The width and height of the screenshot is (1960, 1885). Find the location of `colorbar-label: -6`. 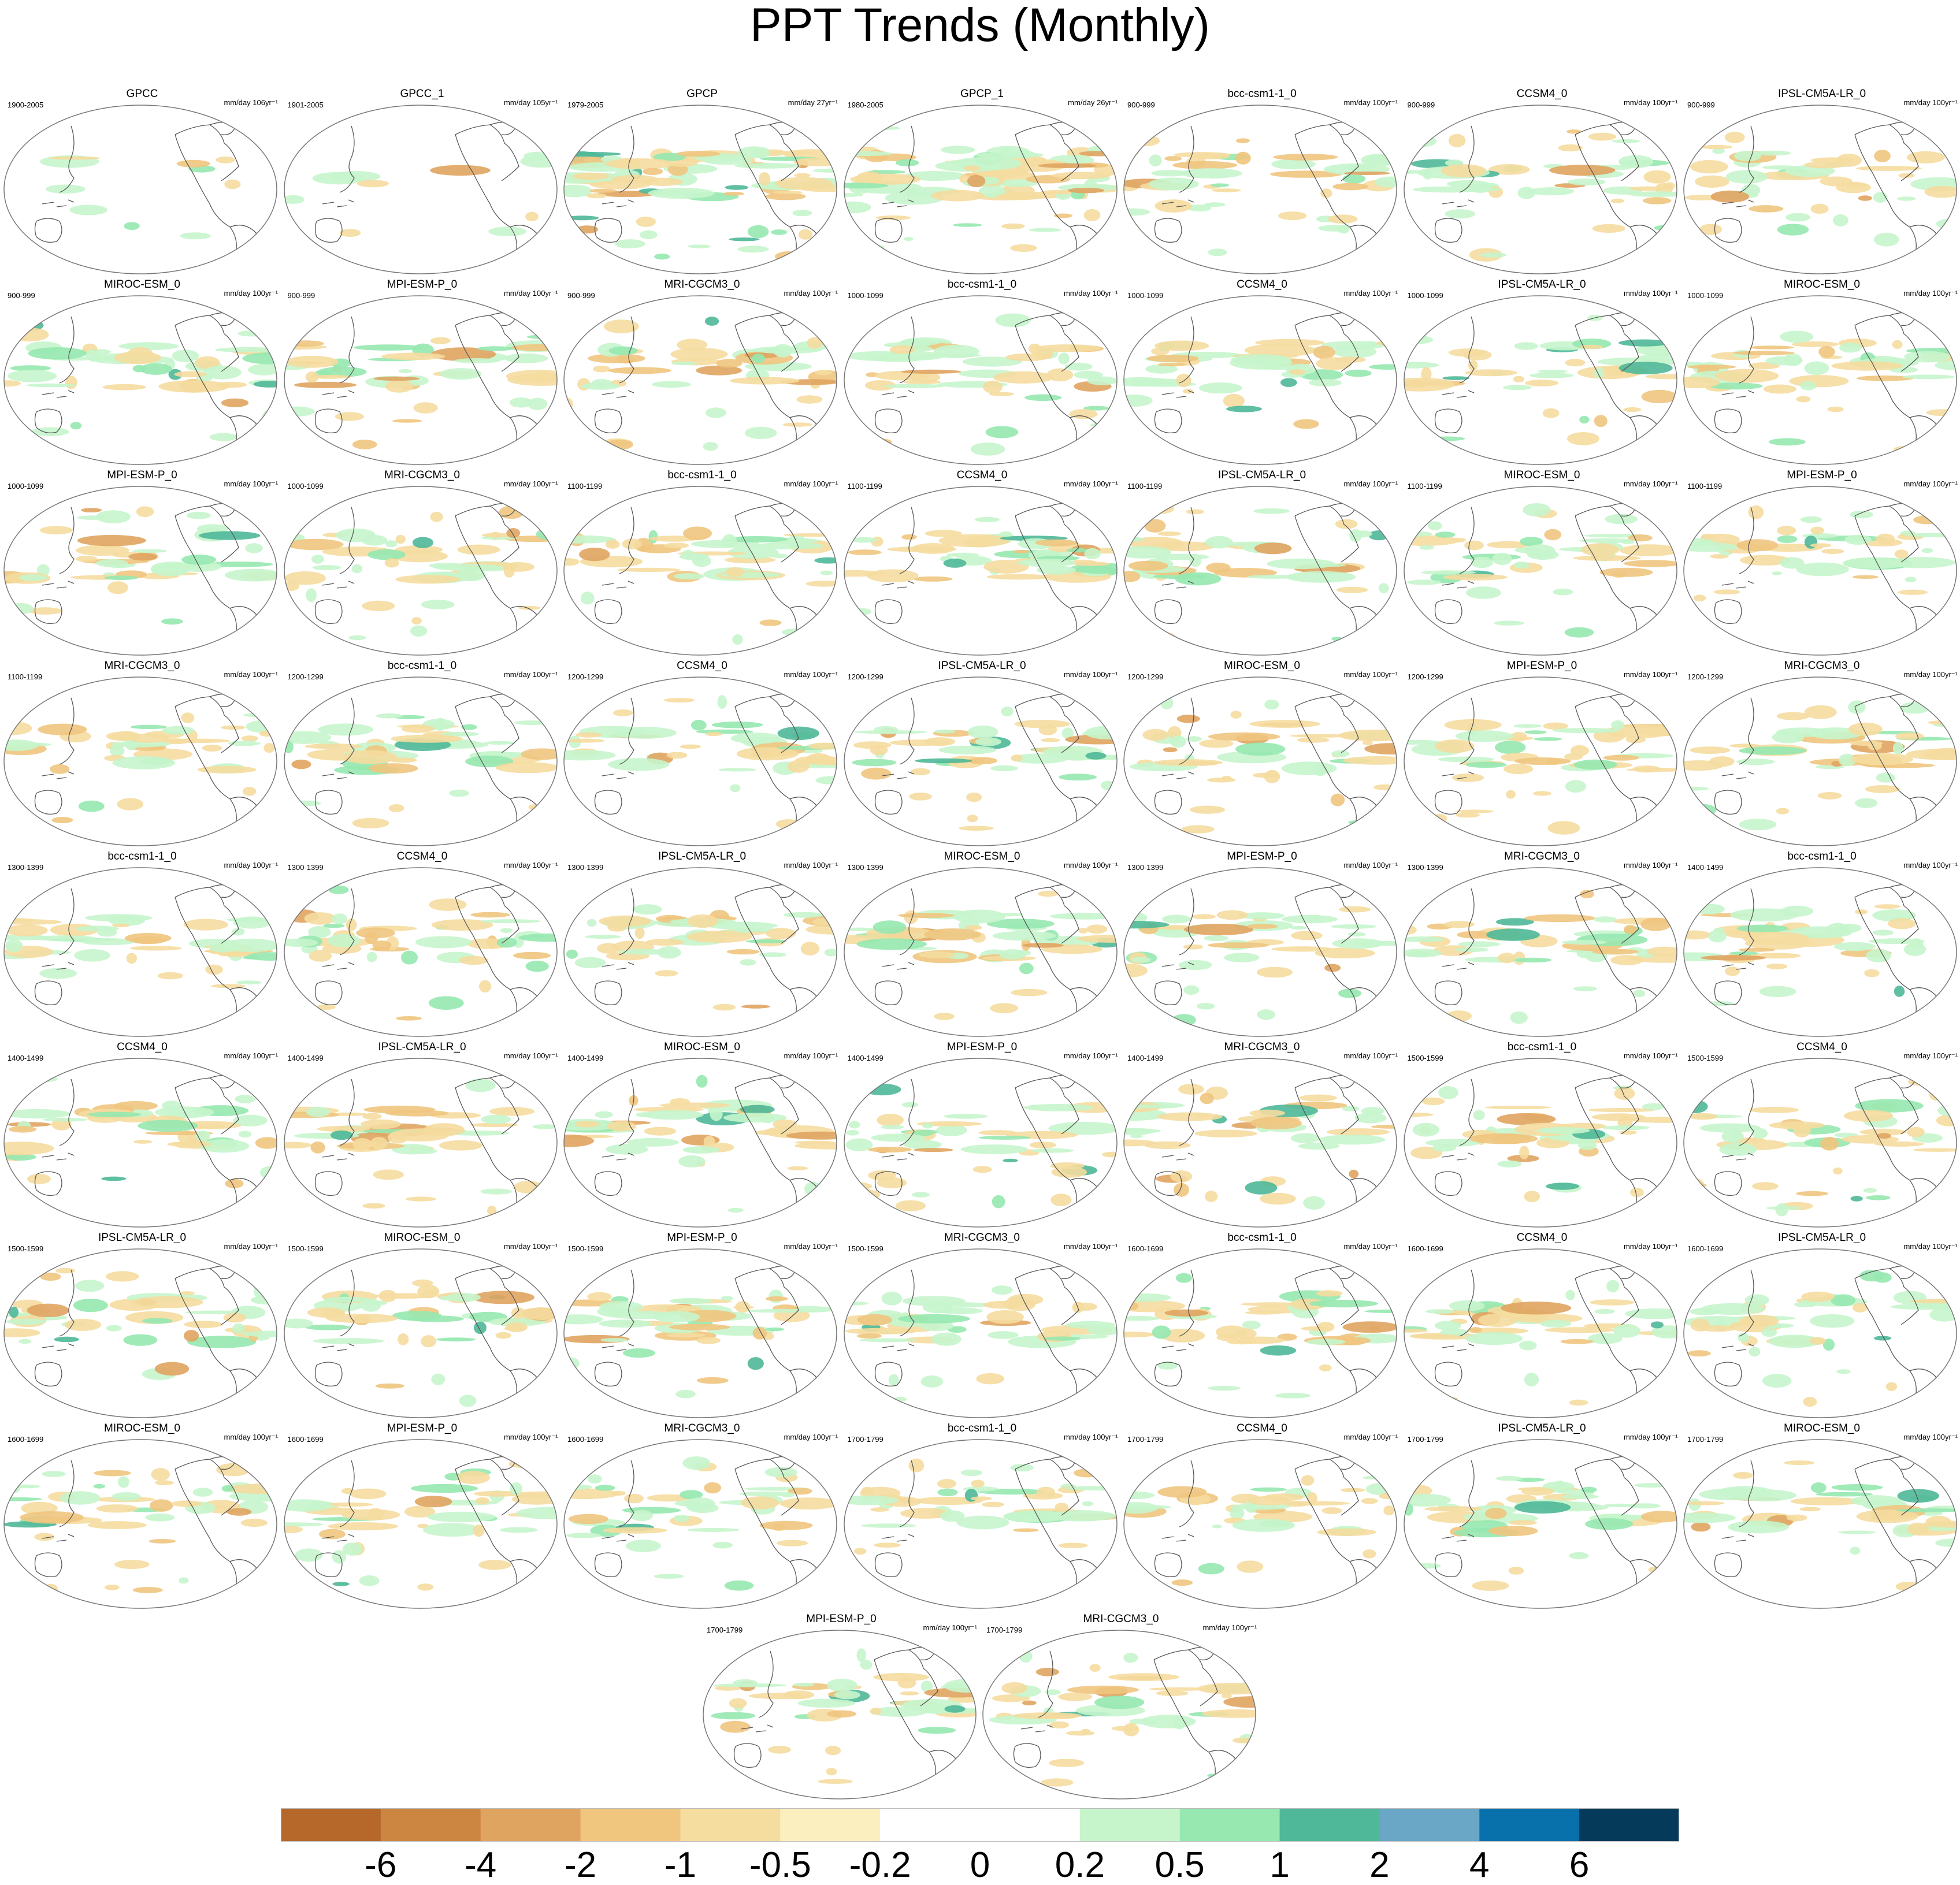

colorbar-label: -6 is located at coordinates (381, 1865).